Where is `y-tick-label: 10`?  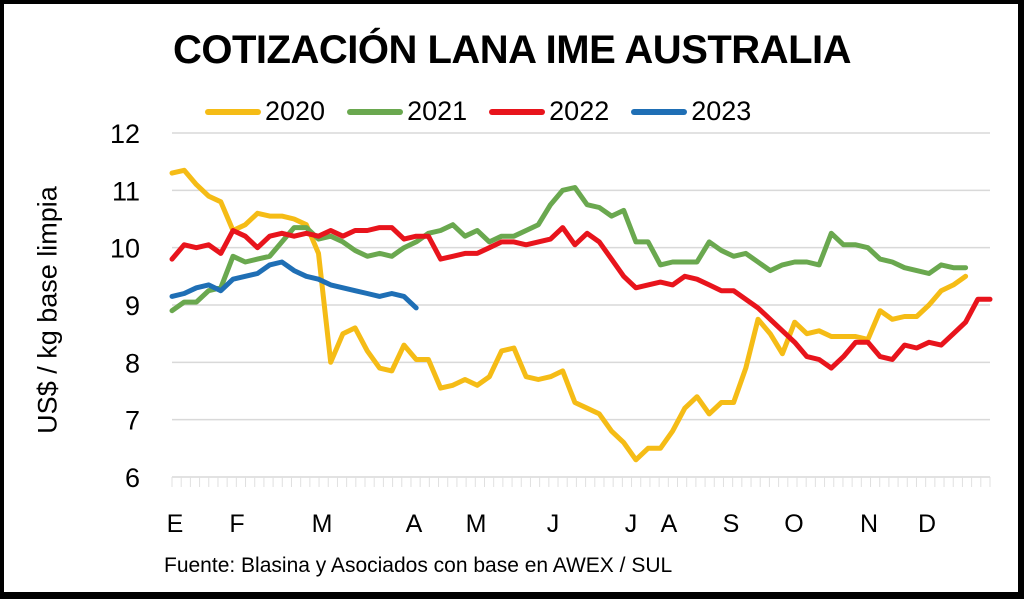 y-tick-label: 10 is located at coordinates (125, 249).